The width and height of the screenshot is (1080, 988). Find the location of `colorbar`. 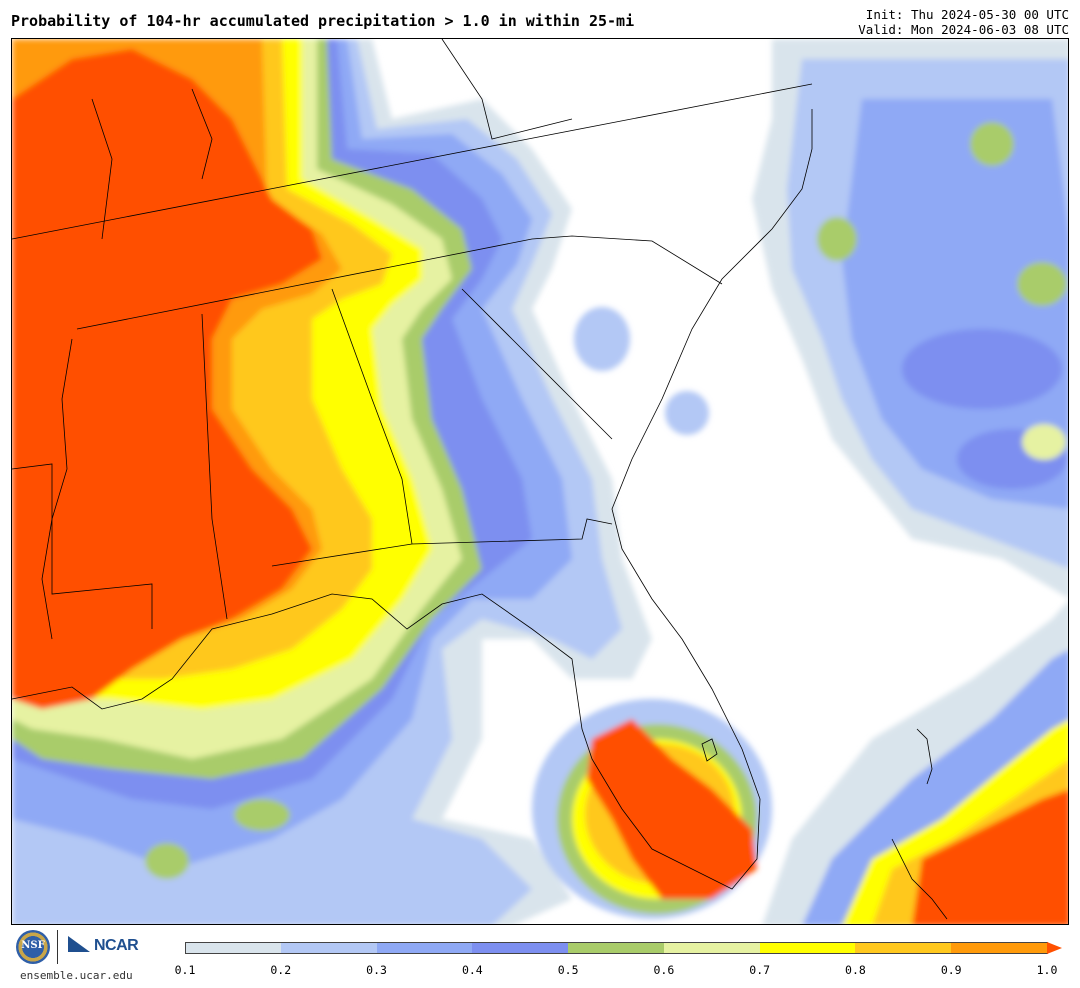

colorbar is located at coordinates (624, 948).